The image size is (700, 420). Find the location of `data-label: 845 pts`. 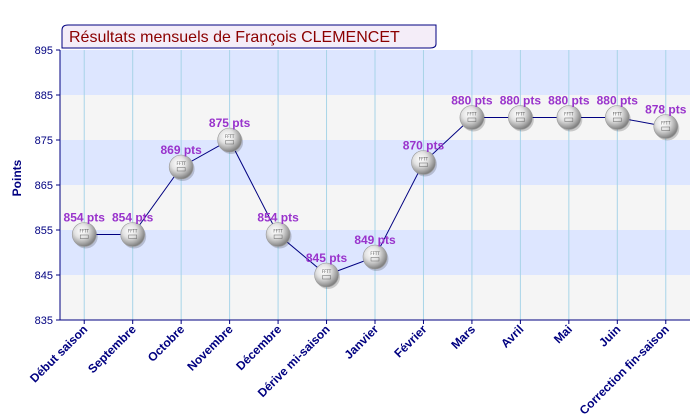

data-label: 845 pts is located at coordinates (327, 258).